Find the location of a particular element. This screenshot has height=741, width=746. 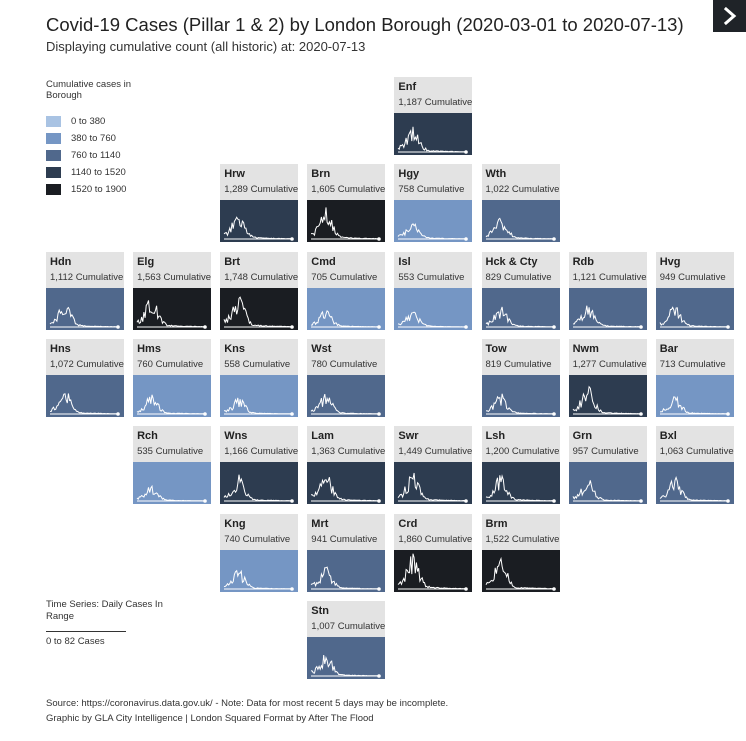

tile-header: Wth 1,022 Cumulative is located at coordinates (520, 182).